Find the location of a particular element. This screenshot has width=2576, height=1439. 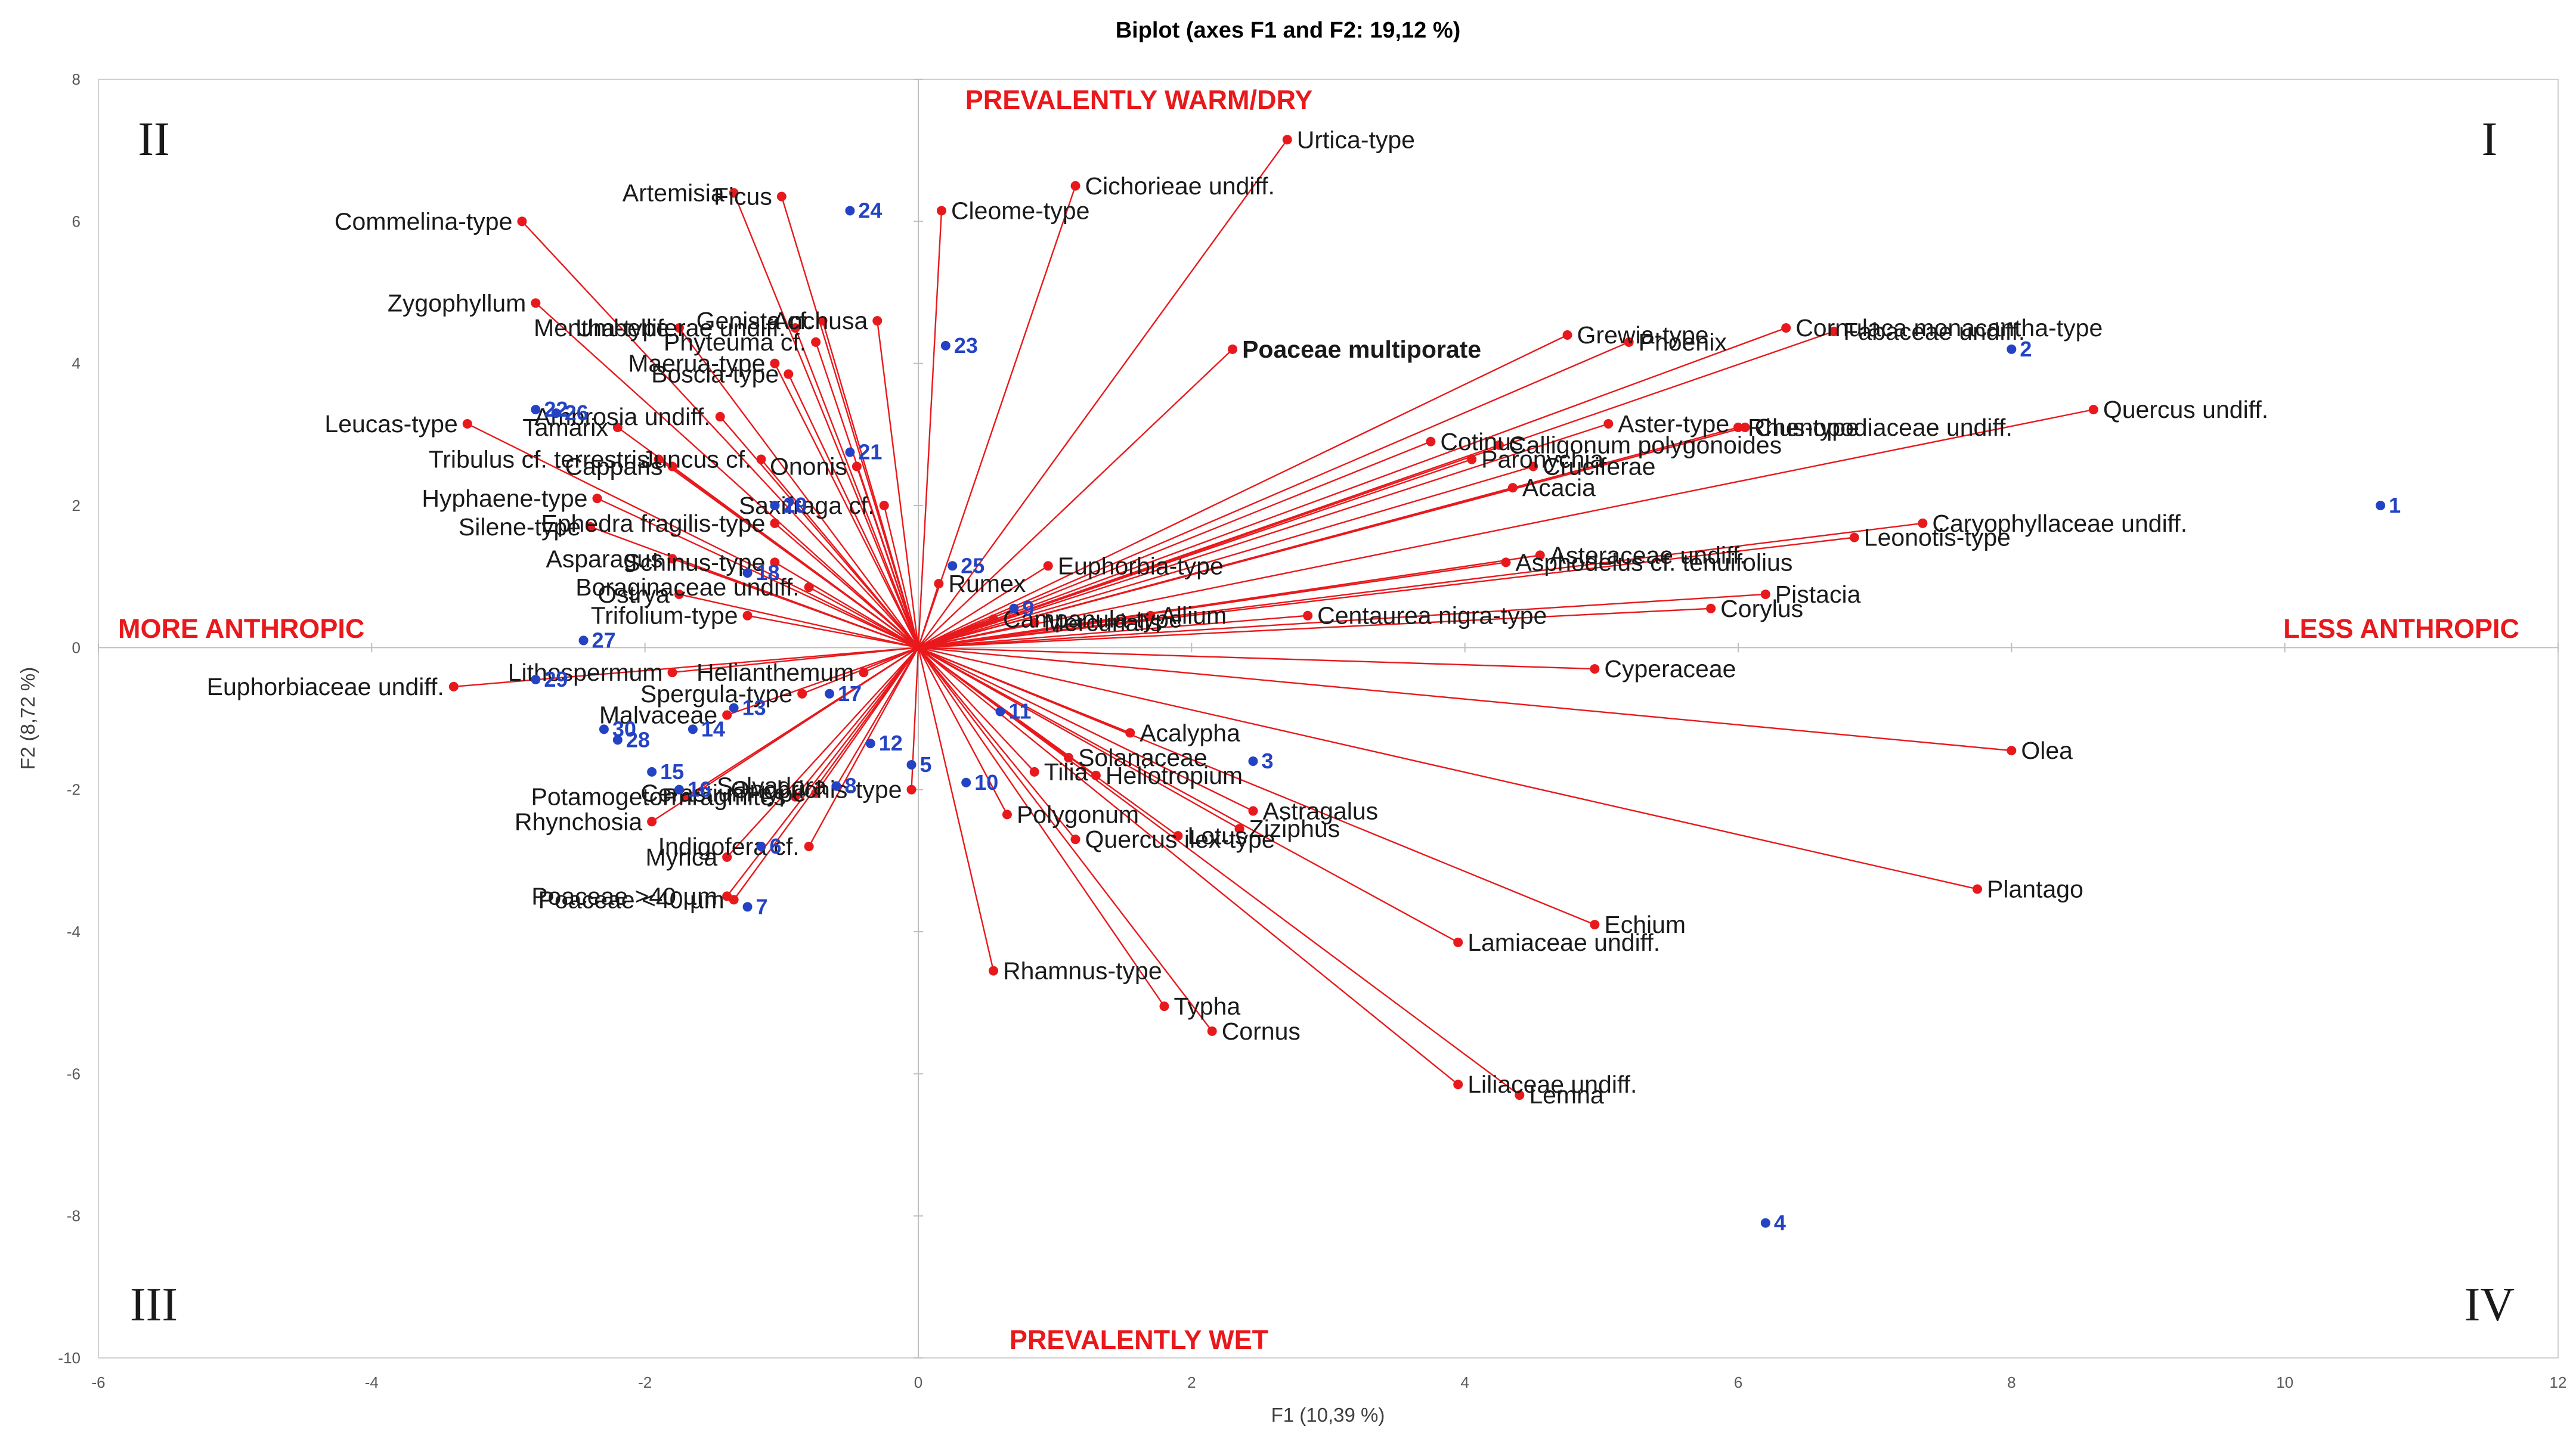

vector-asphodelus-cf-tenuifolius is located at coordinates (1212, 605).